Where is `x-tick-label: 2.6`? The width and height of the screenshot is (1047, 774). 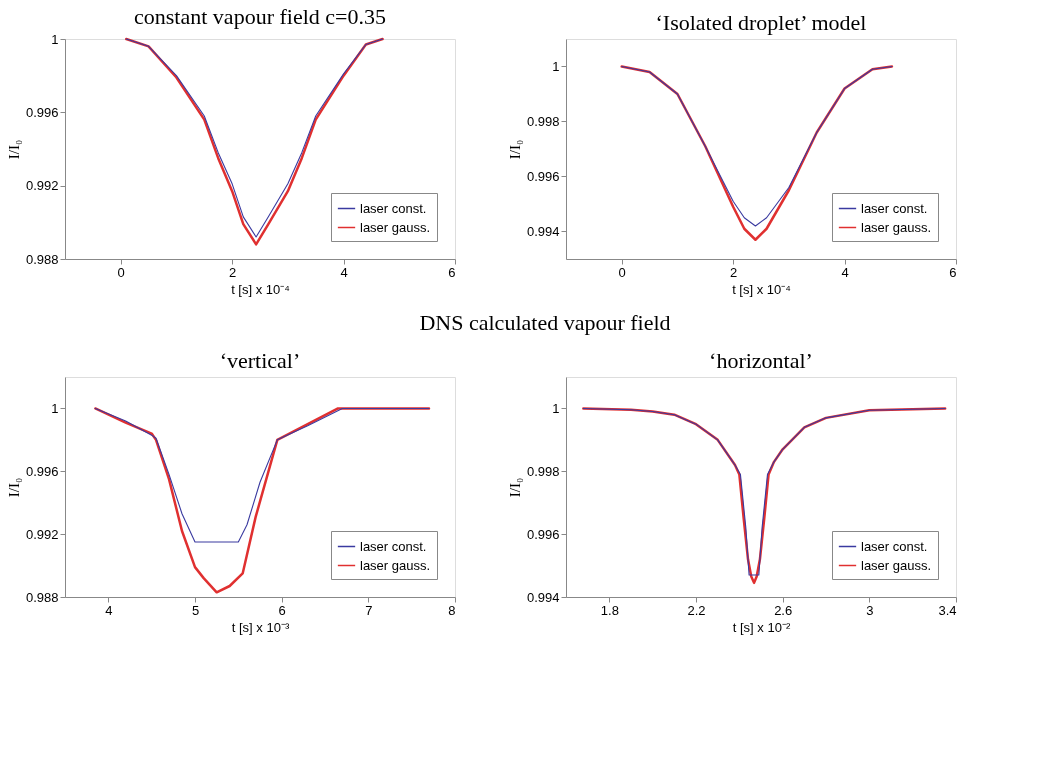
x-tick-label: 2.6 is located at coordinates (783, 610).